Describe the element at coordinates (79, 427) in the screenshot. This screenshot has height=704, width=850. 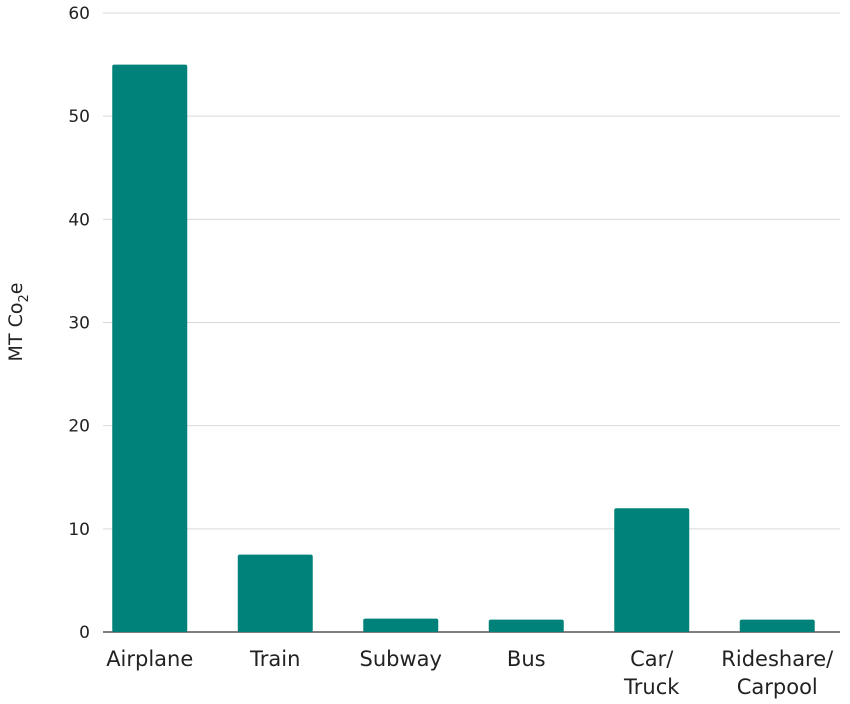
I see `y-tick-label: 20` at that location.